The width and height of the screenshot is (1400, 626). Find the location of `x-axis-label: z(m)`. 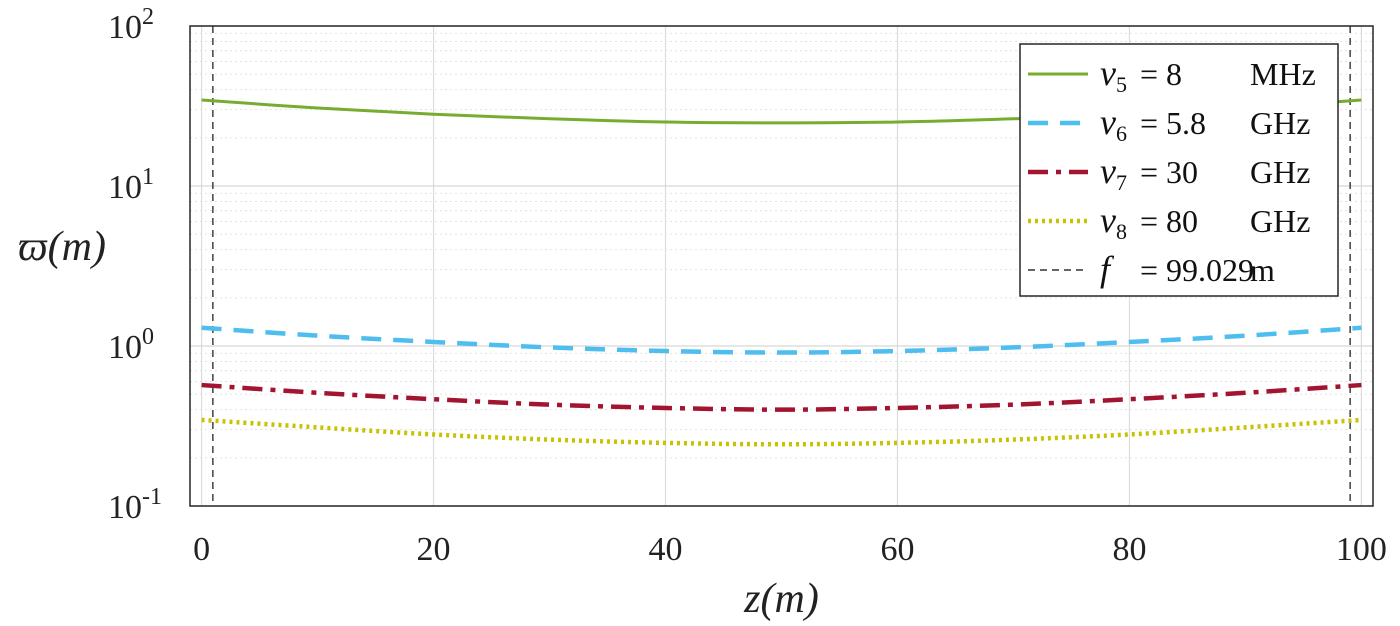

x-axis-label: z(m) is located at coordinates (781, 599).